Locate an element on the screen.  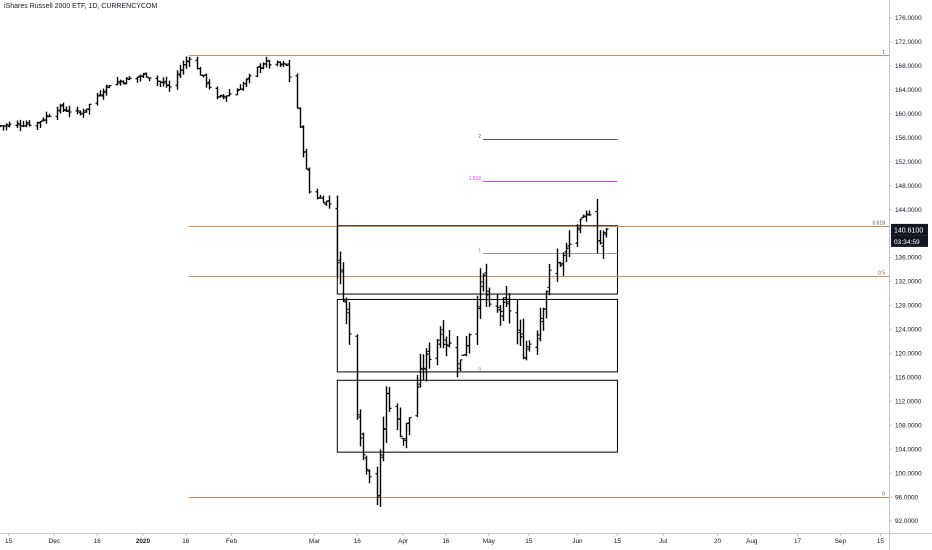
time-axis-label: Apr is located at coordinates (403, 541).